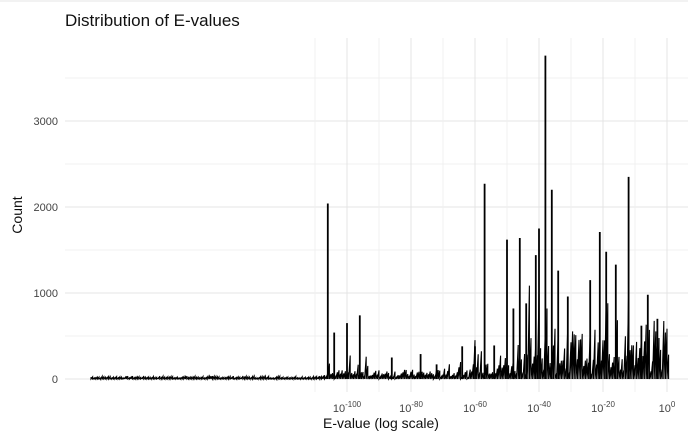 The image size is (688, 438). Describe the element at coordinates (55, 380) in the screenshot. I see `y-tick-label: 0` at that location.